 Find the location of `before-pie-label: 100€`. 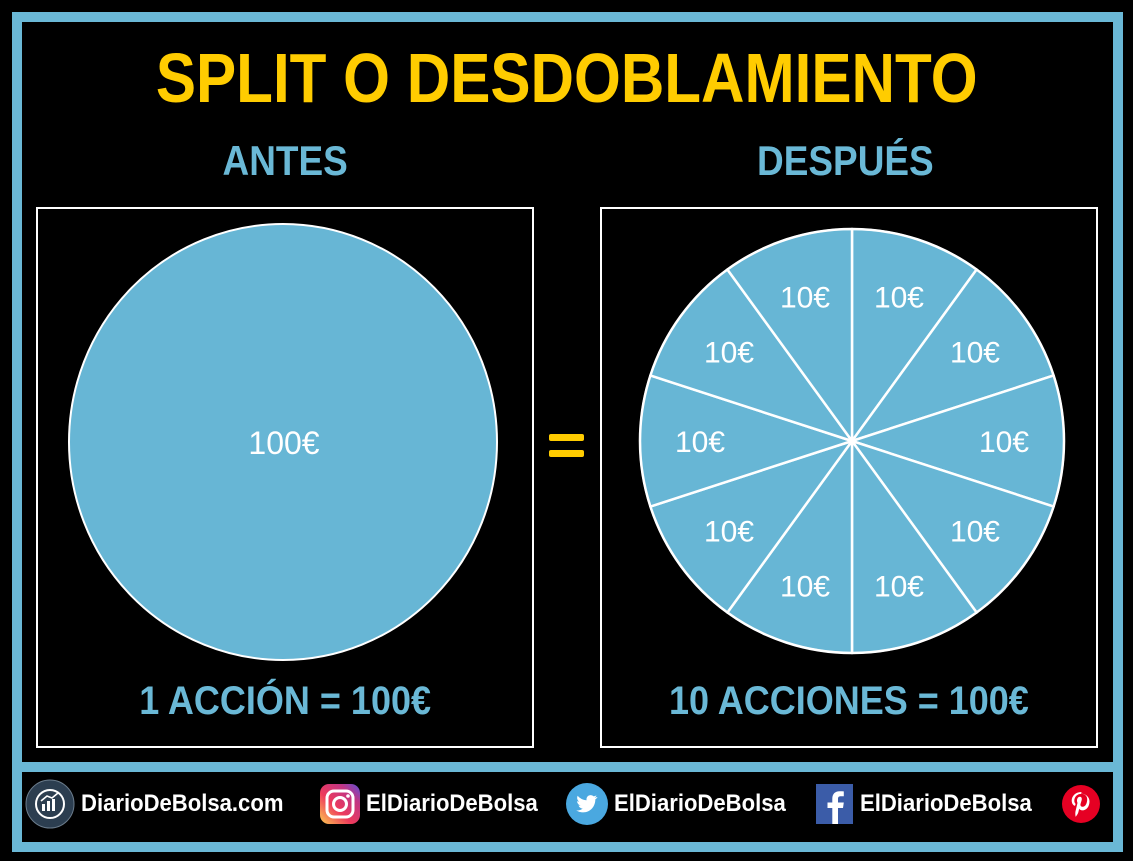

before-pie-label: 100€ is located at coordinates (283, 443).